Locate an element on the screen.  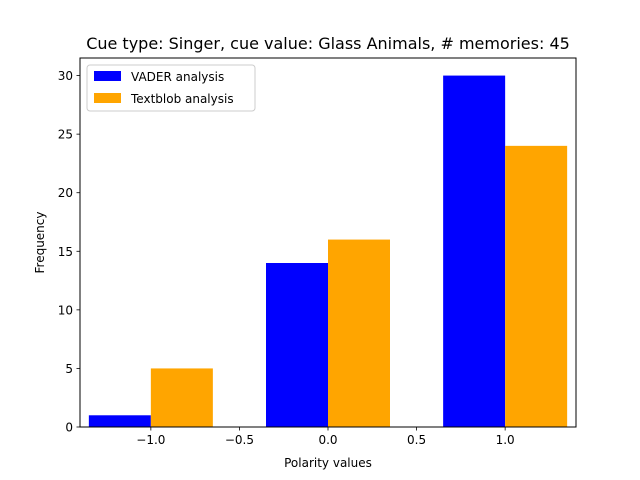
legend-label-textblob: Textblob analysis is located at coordinates (182, 99).